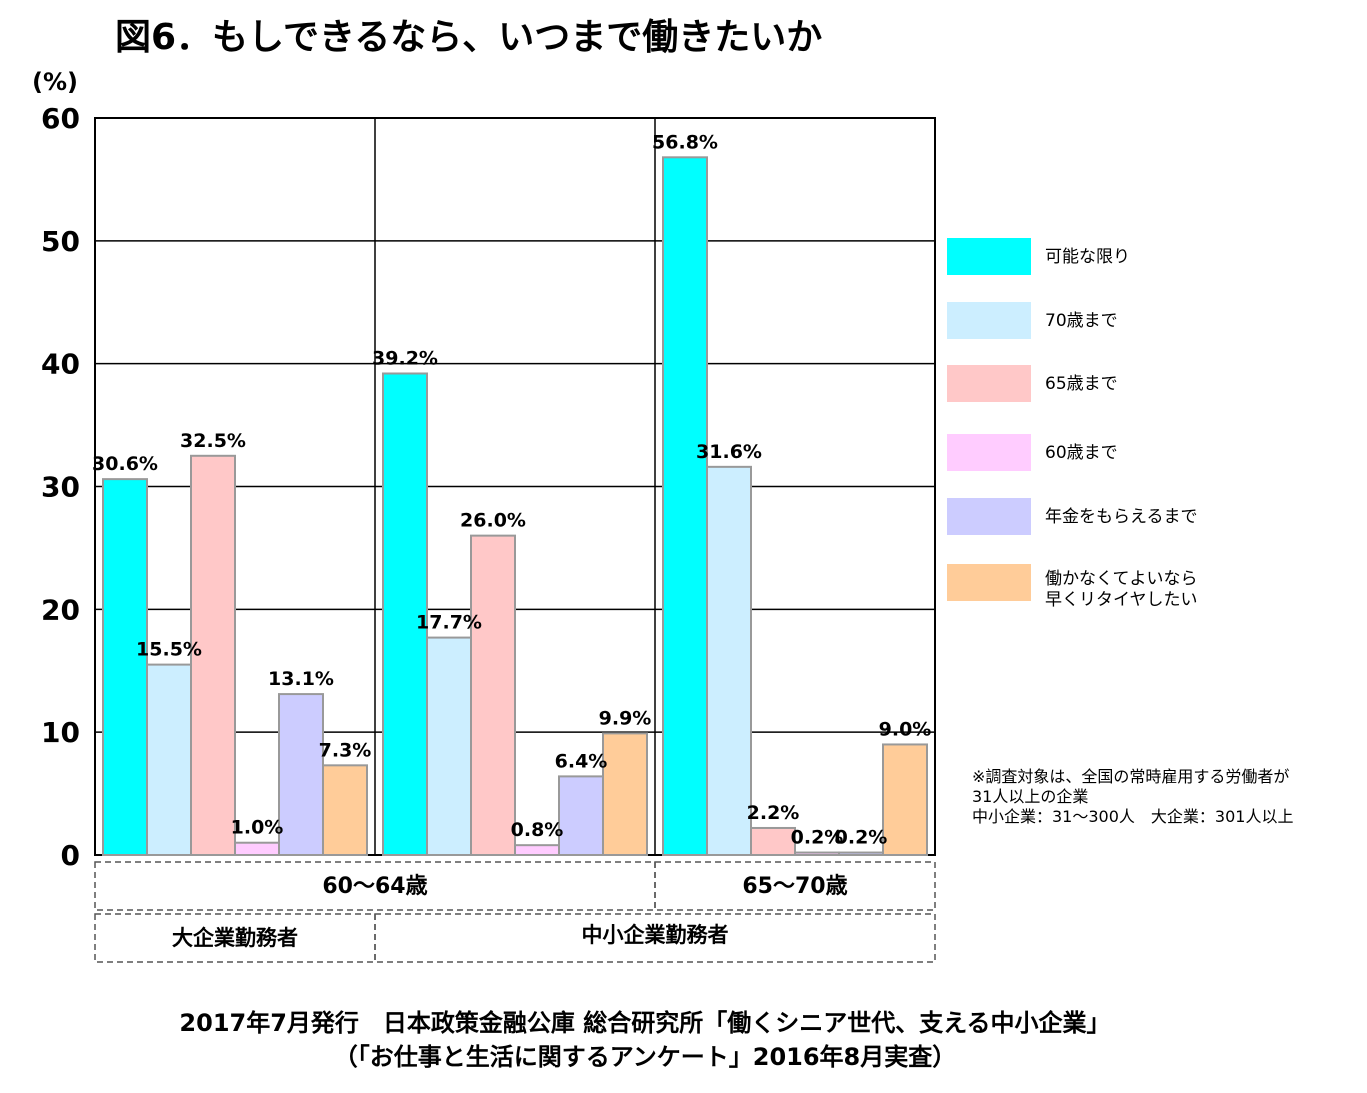 The image size is (1367, 1093). I want to click on data-label: 26.0%, so click(493, 521).